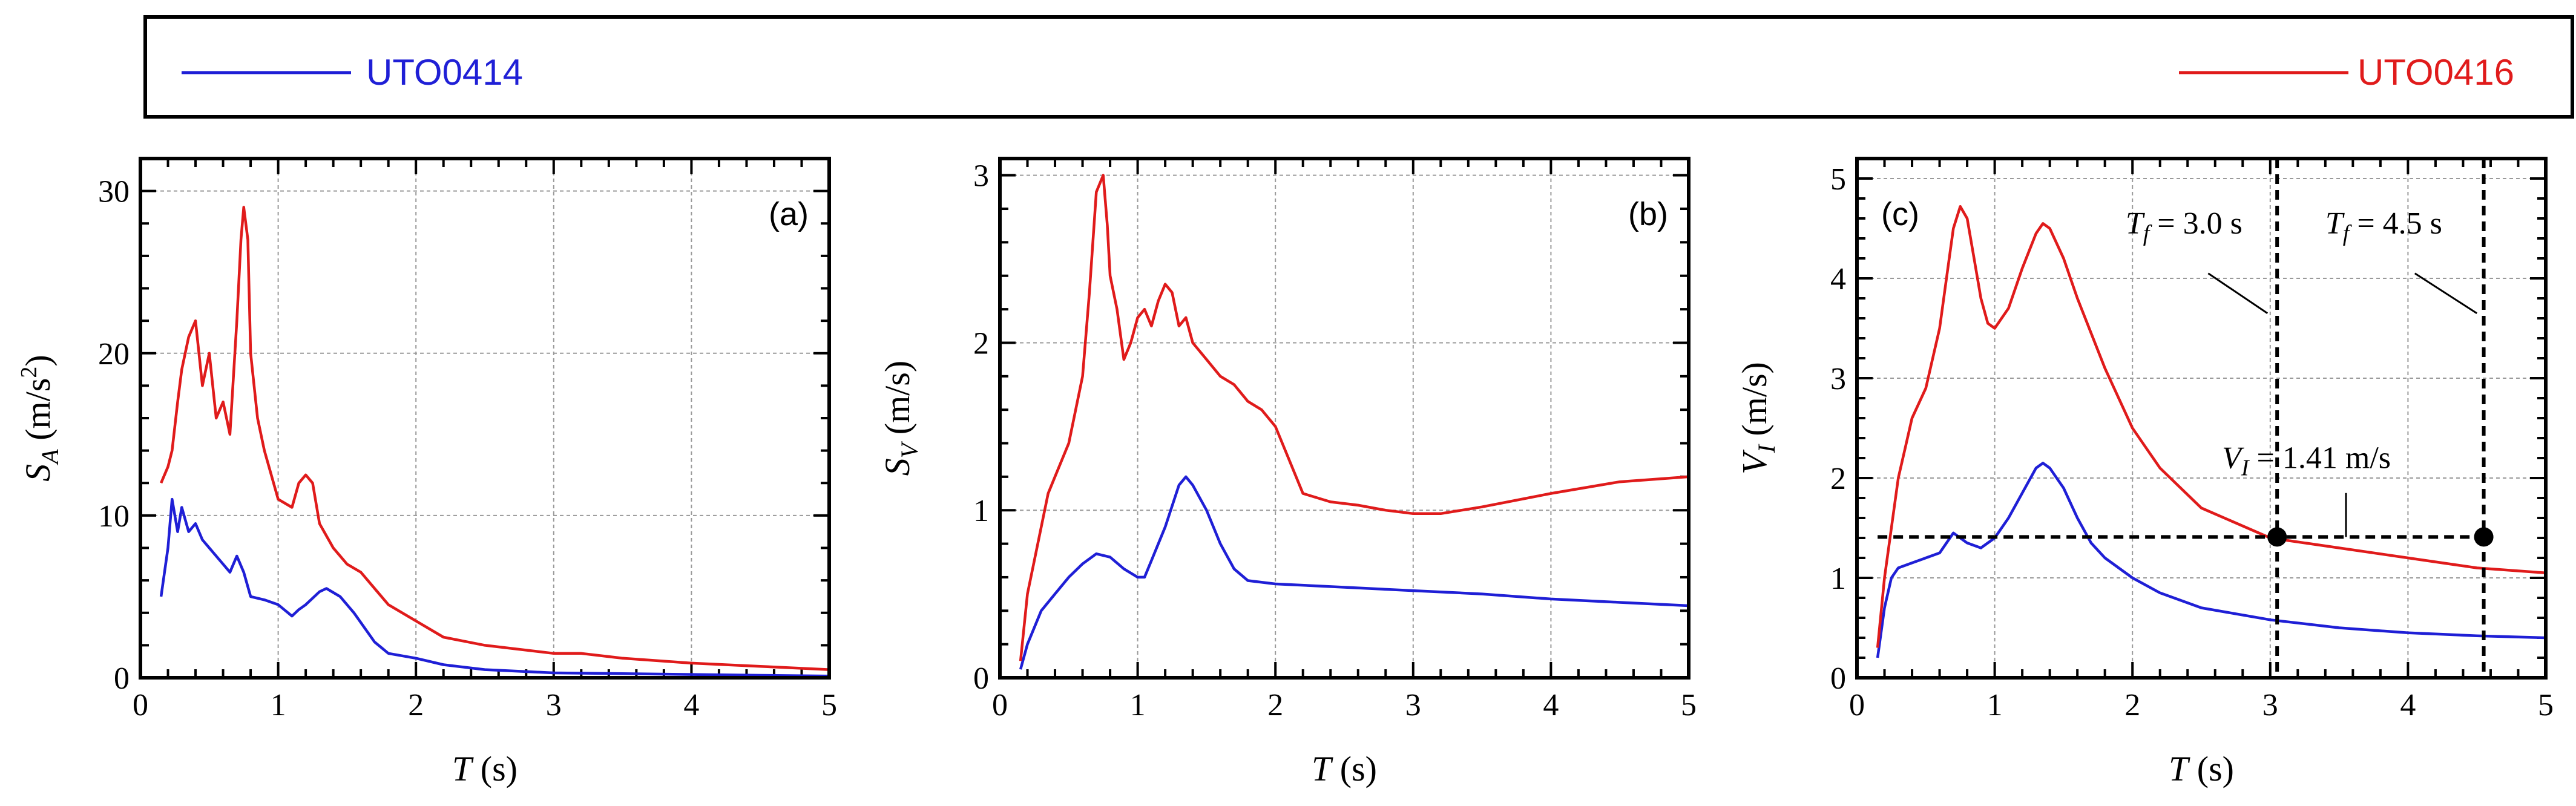 This screenshot has height=806, width=2576. I want to click on y-axis-label: SV (m/s), so click(900, 418).